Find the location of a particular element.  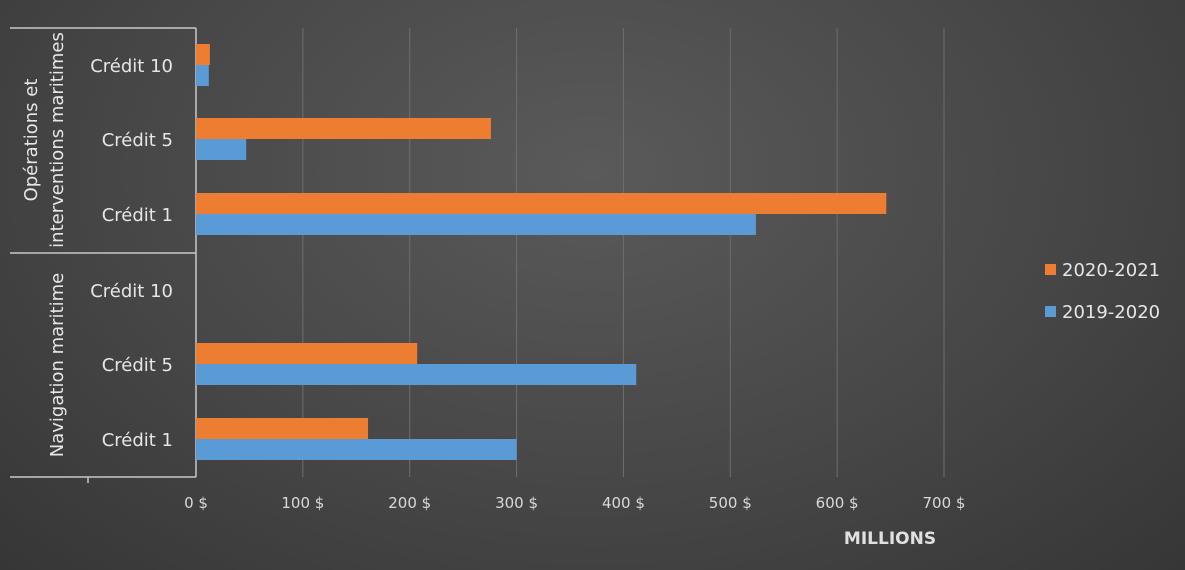

group-label: interventions maritimes is located at coordinates (57, 140).